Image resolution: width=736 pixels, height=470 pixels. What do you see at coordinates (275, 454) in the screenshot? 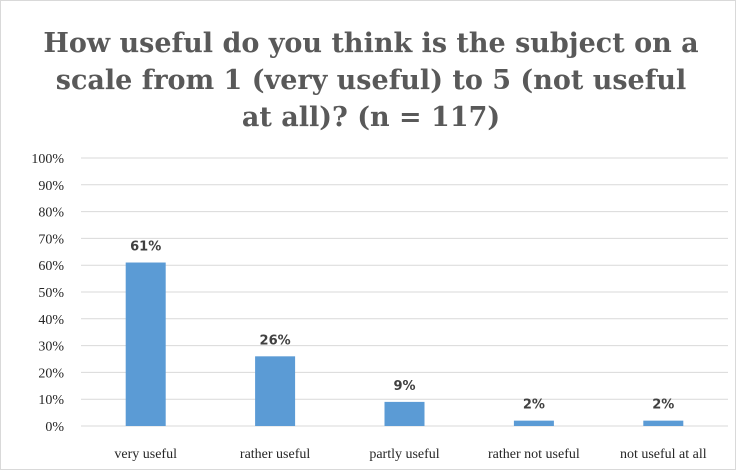
I see `x-category-label: rather useful` at bounding box center [275, 454].